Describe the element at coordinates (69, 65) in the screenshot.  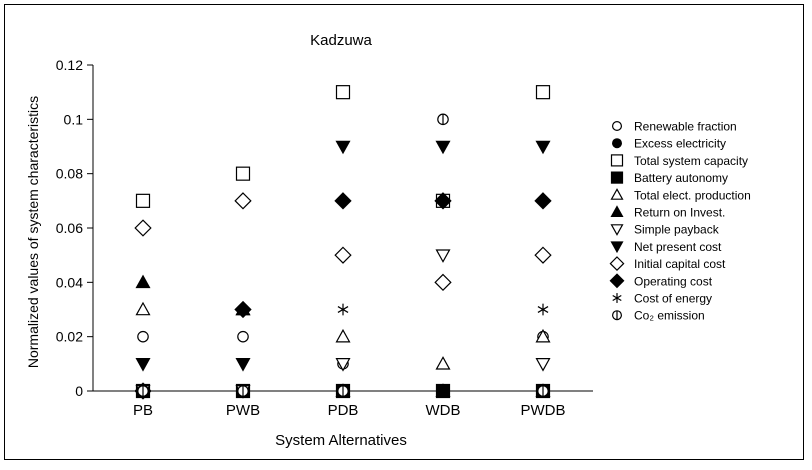
I see `y-tick-label: 0.12` at that location.